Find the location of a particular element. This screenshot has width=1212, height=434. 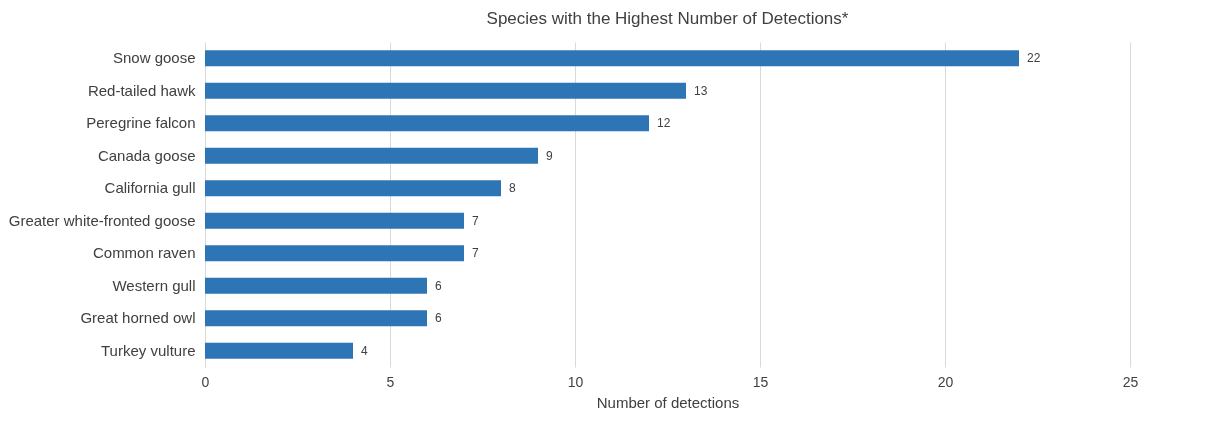

x-tick-label: 0 is located at coordinates (205, 381).